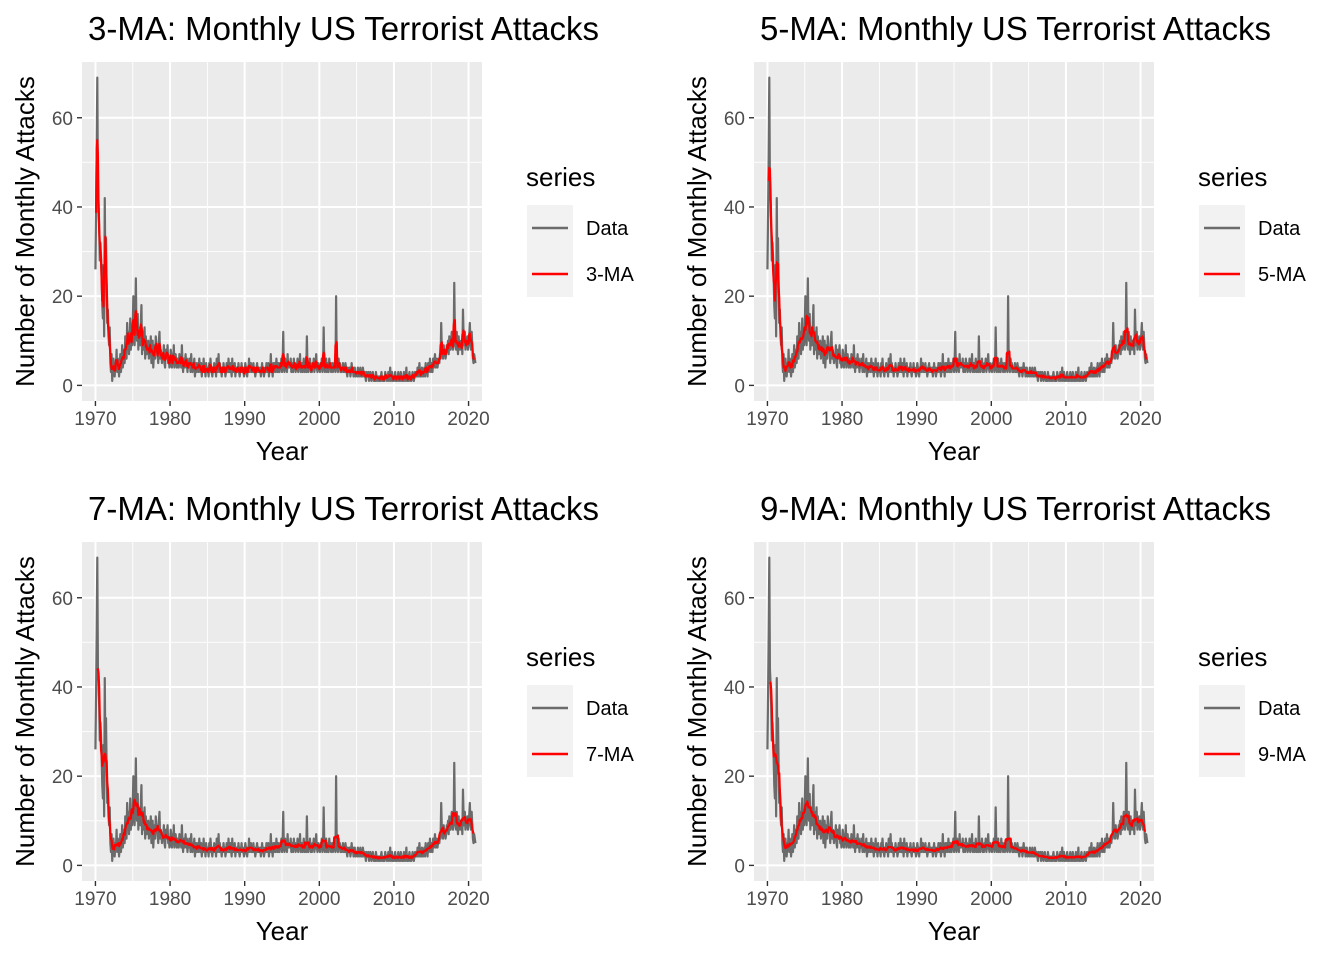 This screenshot has height=960, width=1344. I want to click on legend-label: 9-MA, so click(1282, 755).